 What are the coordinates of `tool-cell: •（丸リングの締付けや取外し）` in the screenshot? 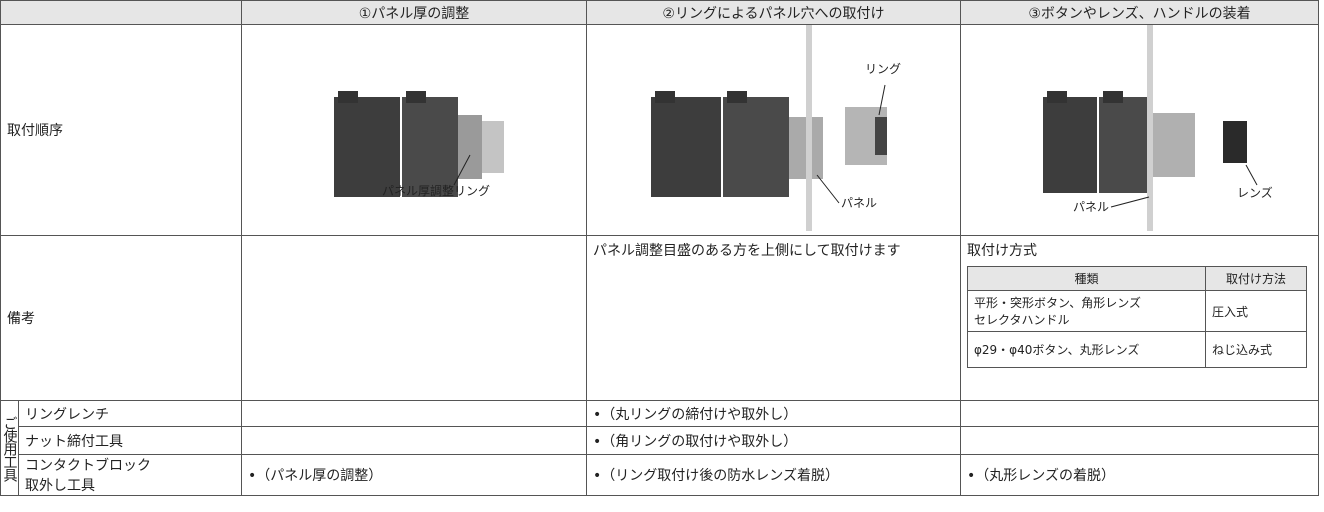 It's located at (773, 413).